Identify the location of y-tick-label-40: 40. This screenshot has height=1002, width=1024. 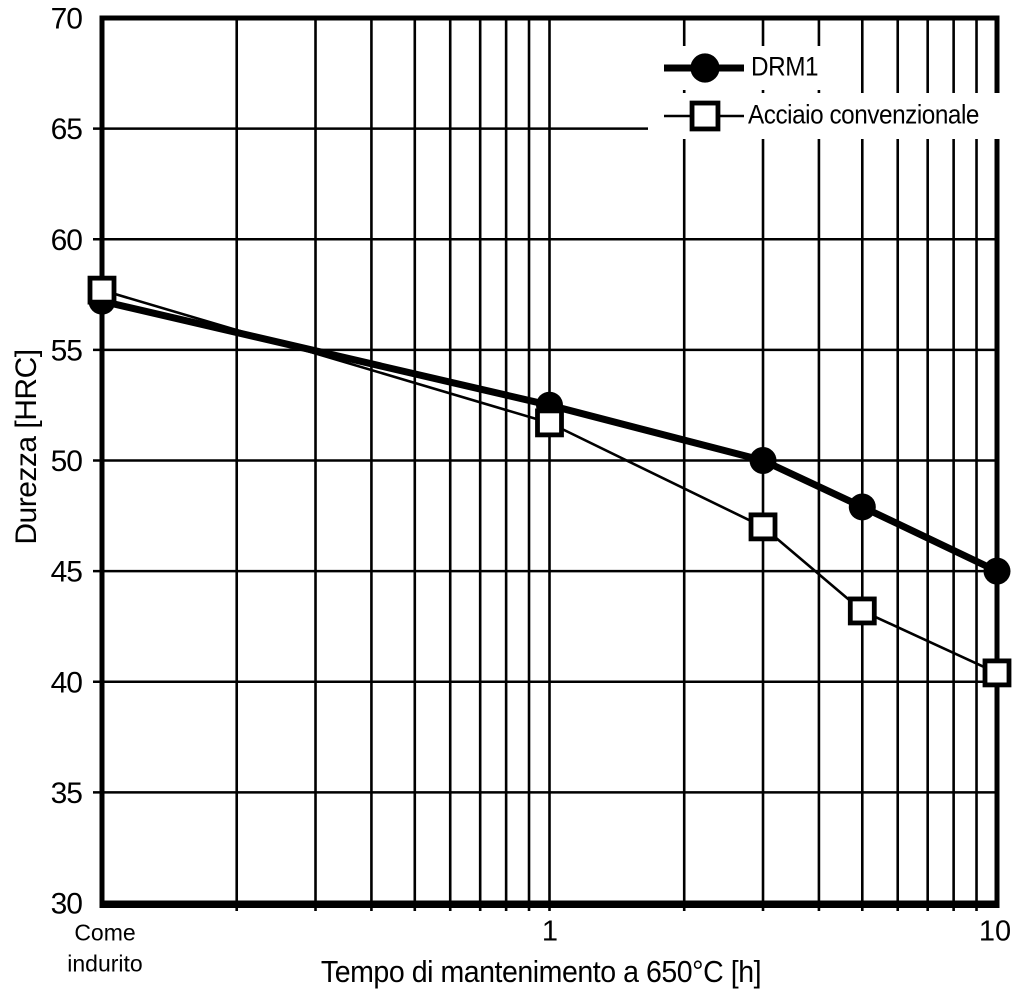
(67, 682).